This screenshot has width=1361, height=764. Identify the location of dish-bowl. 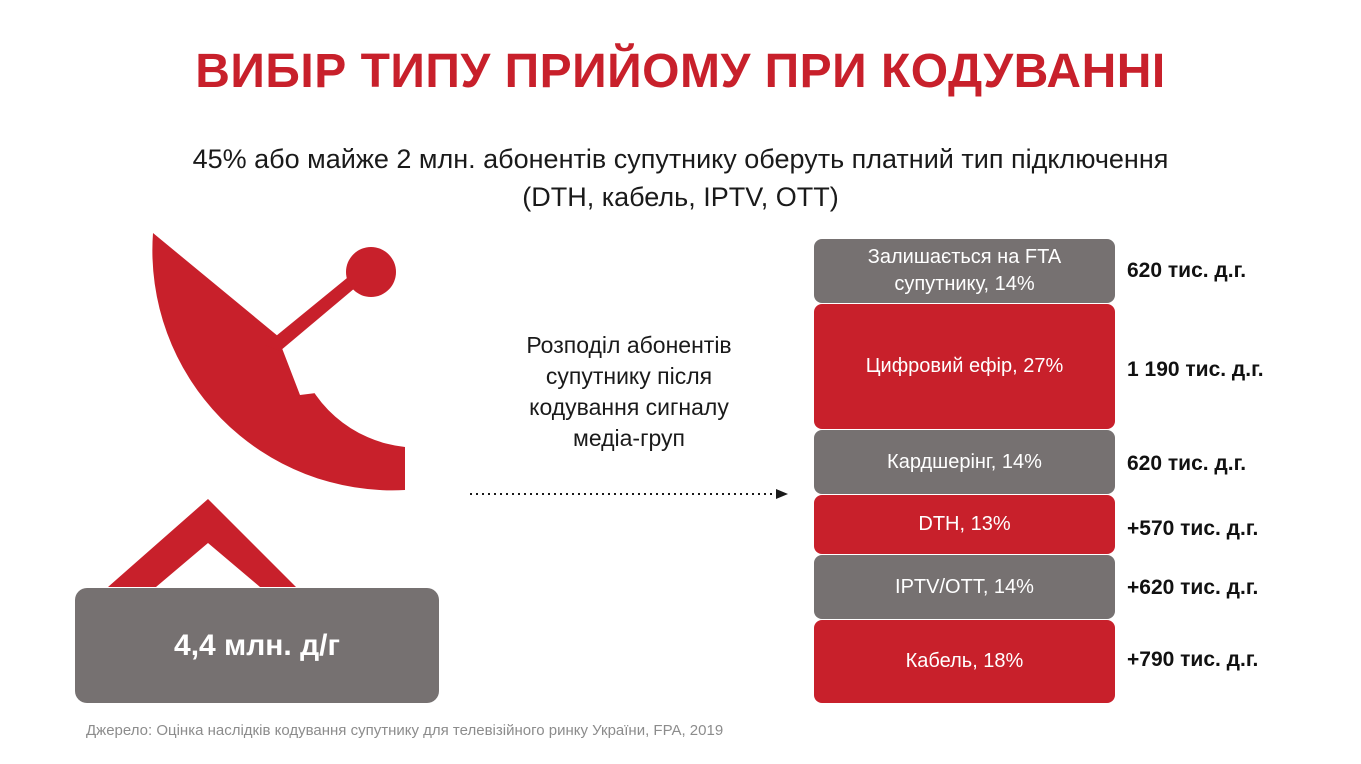
(278, 362).